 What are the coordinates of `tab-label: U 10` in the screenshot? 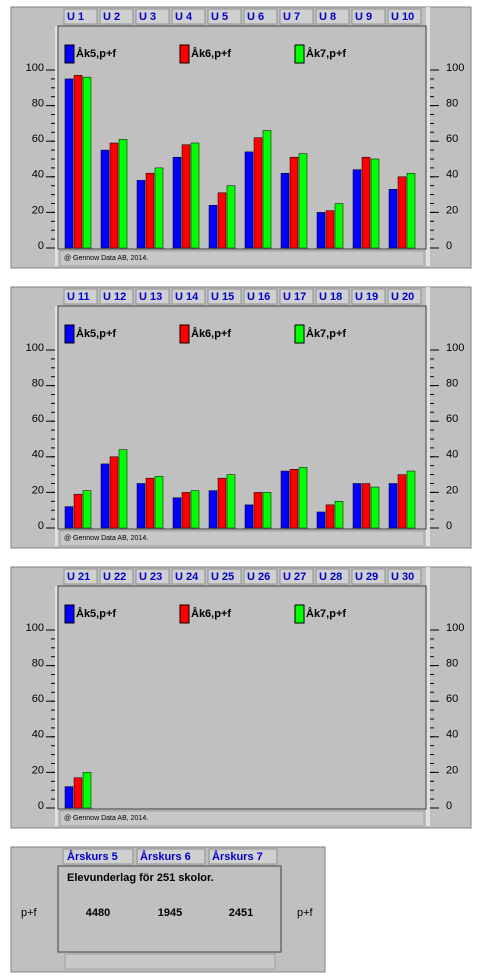 It's located at (402, 17).